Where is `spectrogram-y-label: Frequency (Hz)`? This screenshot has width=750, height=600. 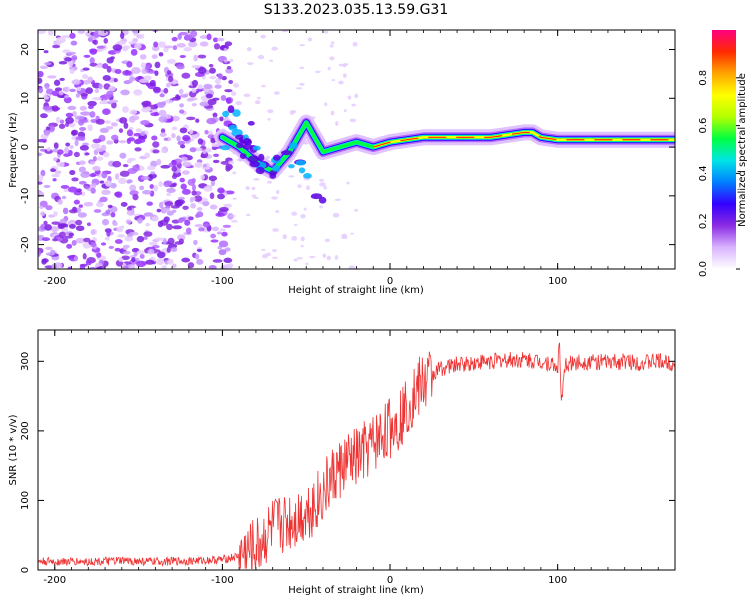 spectrogram-y-label: Frequency (Hz) is located at coordinates (13, 150).